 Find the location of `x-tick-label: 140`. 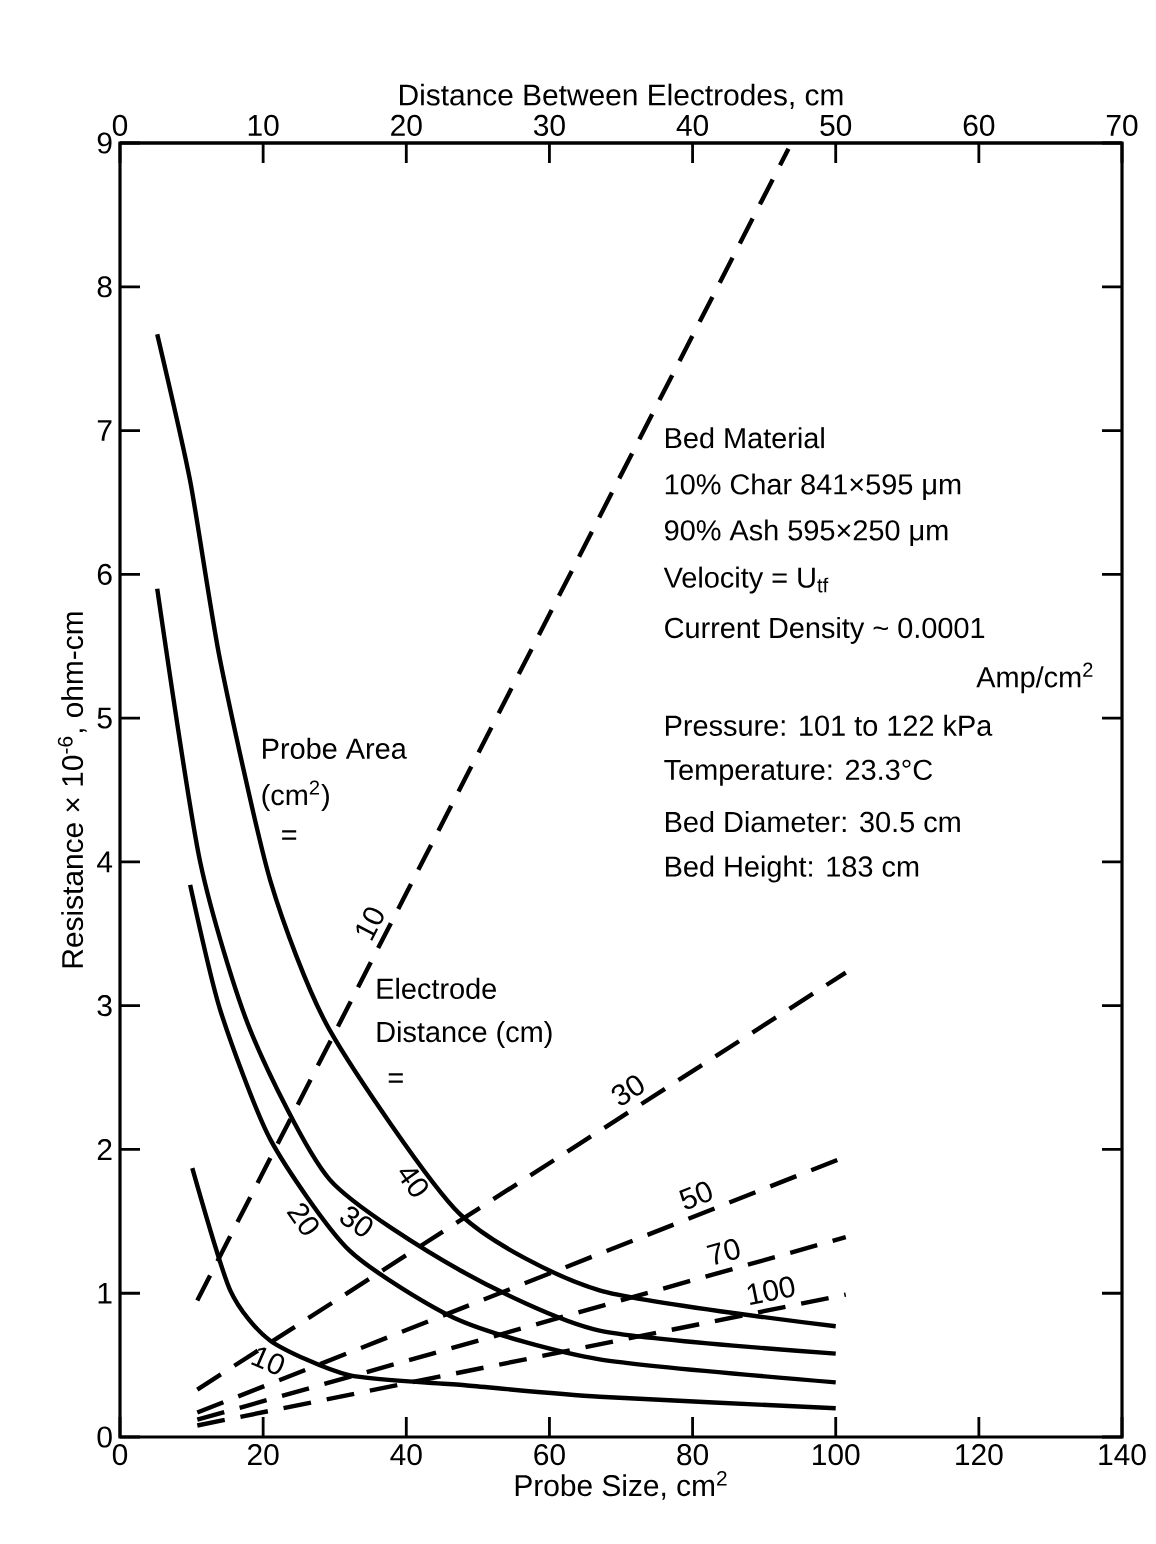

x-tick-label: 140 is located at coordinates (1122, 1455).